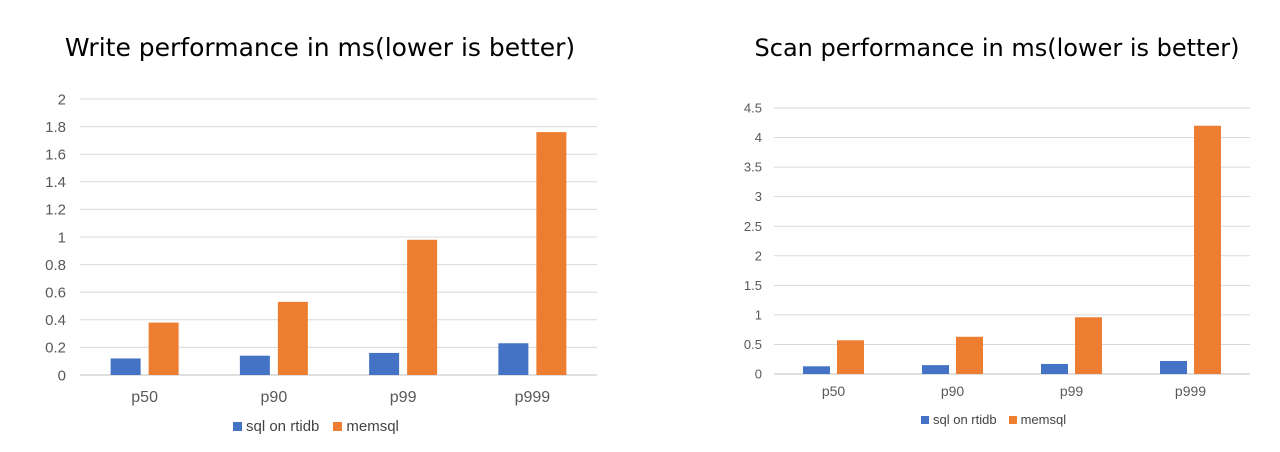 The image size is (1280, 452). Describe the element at coordinates (753, 285) in the screenshot. I see `scan-y-tick-label: 1.5` at that location.